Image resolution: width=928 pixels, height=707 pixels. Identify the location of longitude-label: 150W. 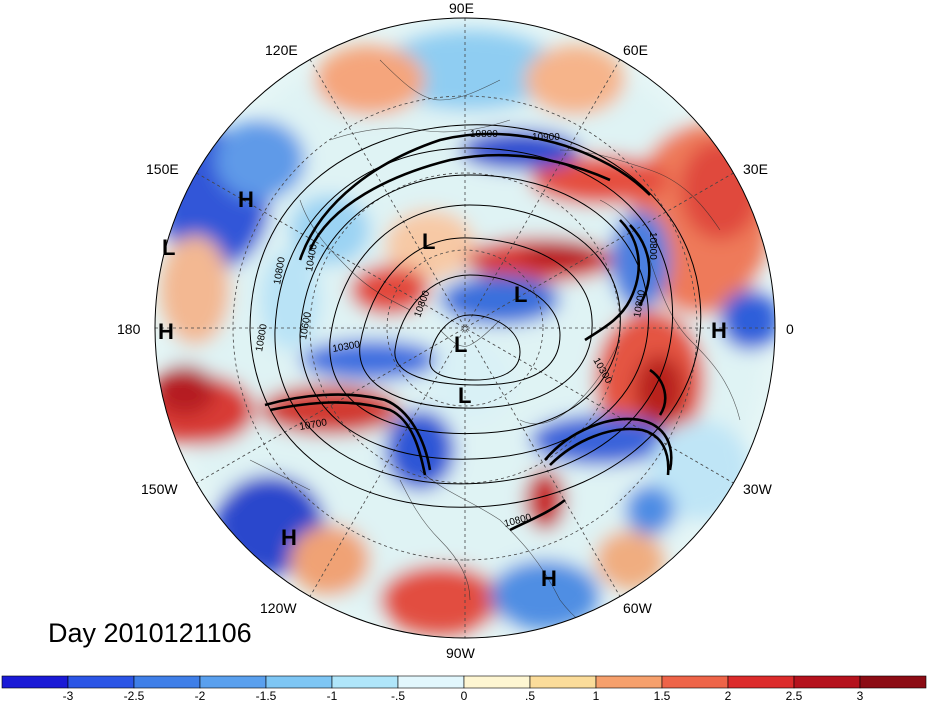
(159, 489).